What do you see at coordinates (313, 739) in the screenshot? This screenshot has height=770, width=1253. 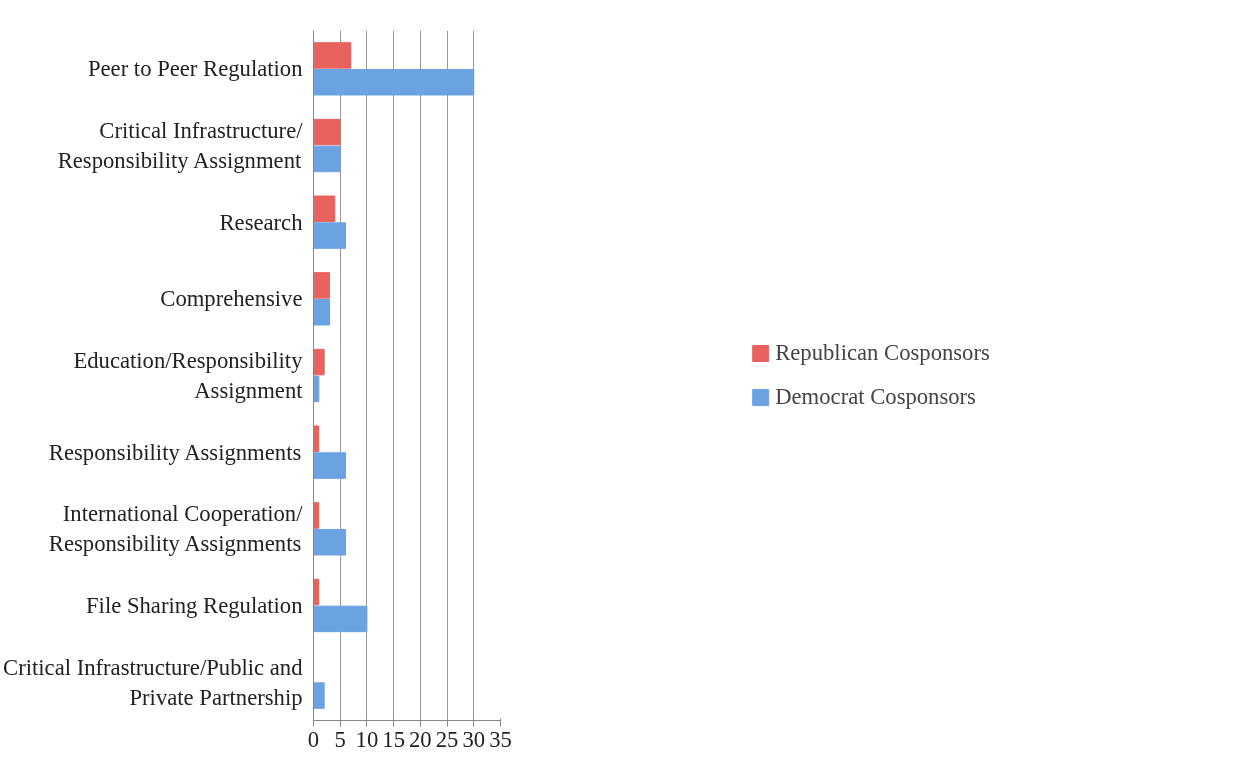 I see `x-tick-label: 0` at bounding box center [313, 739].